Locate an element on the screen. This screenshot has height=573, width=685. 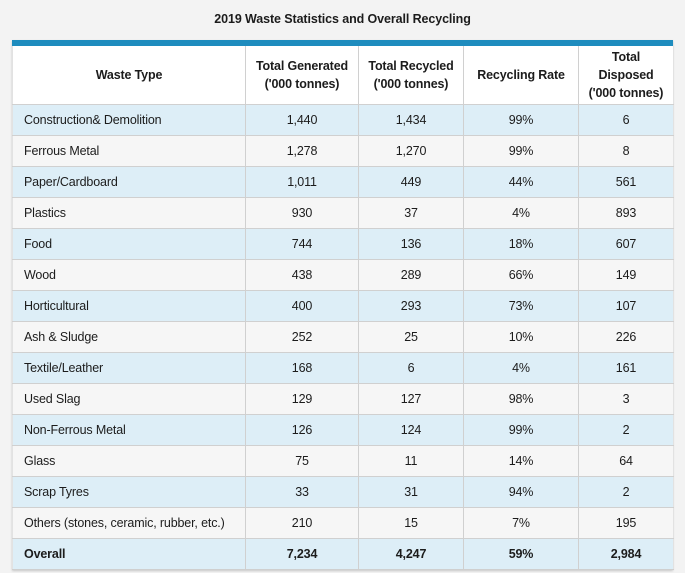
disposed-cell: 2 is located at coordinates (626, 492).